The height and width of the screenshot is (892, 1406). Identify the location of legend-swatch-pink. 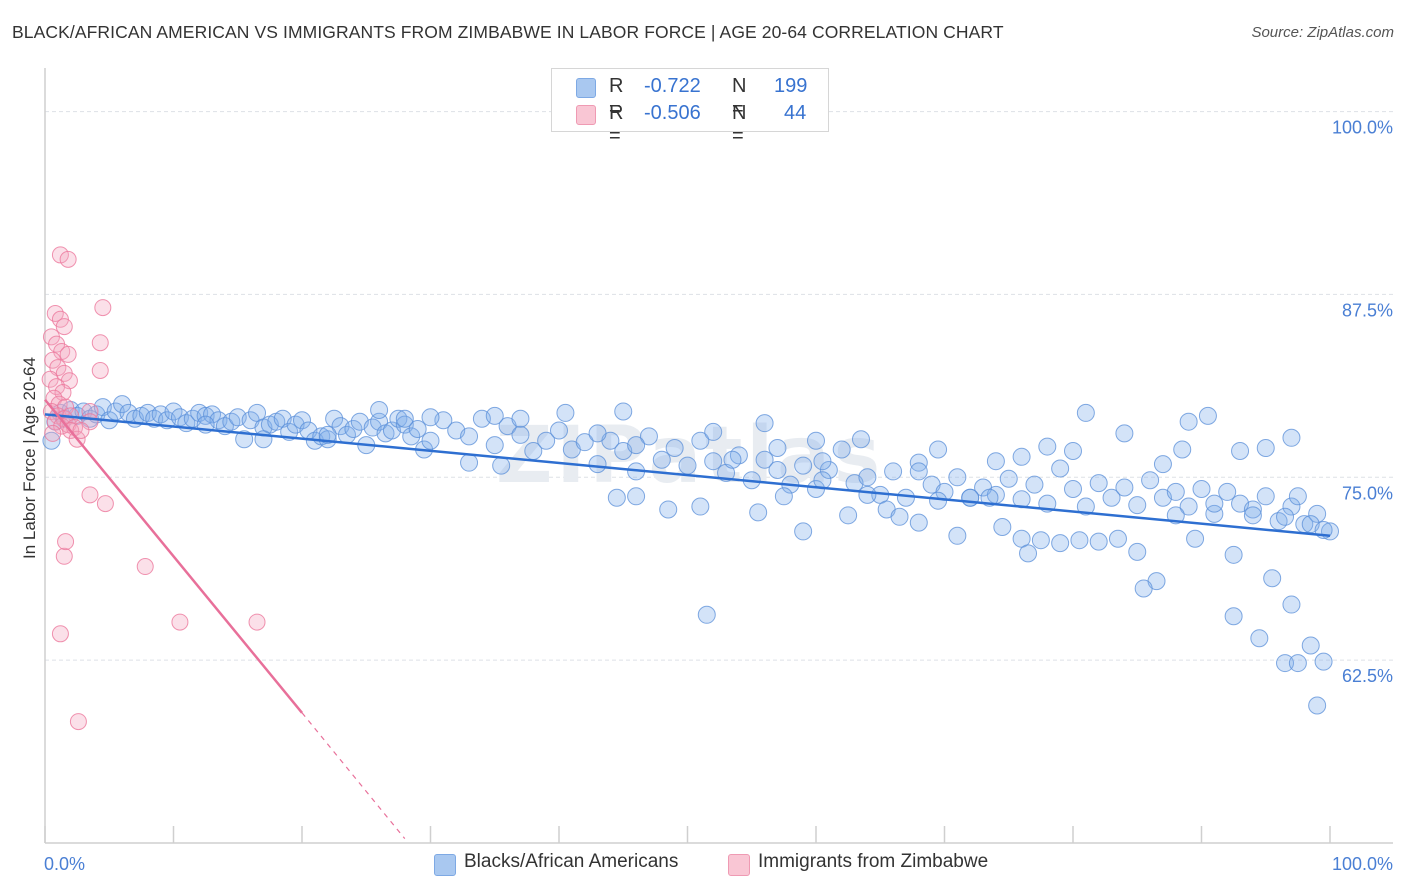
(586, 115).